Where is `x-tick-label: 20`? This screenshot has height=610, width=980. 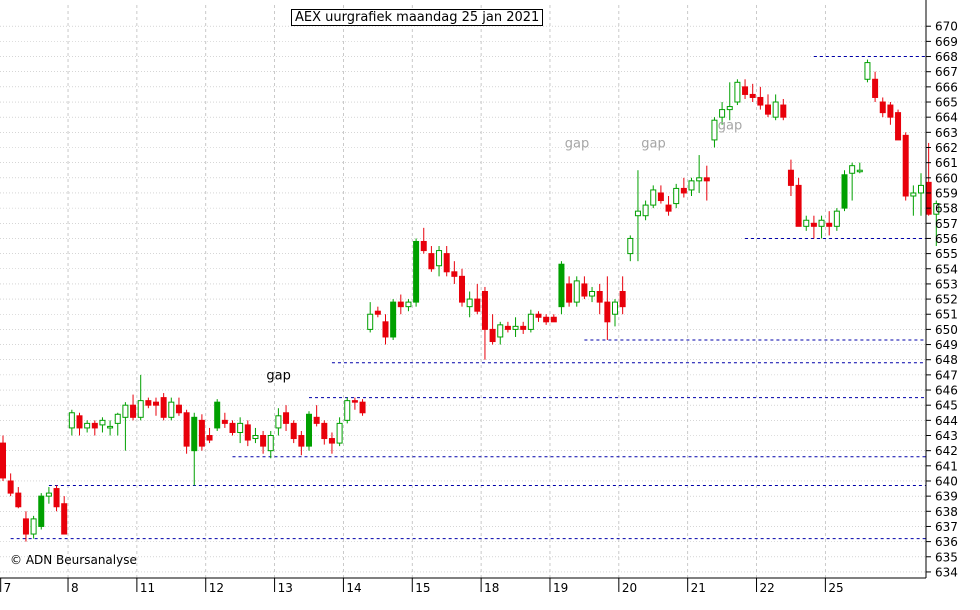
x-tick-label: 20 is located at coordinates (629, 588).